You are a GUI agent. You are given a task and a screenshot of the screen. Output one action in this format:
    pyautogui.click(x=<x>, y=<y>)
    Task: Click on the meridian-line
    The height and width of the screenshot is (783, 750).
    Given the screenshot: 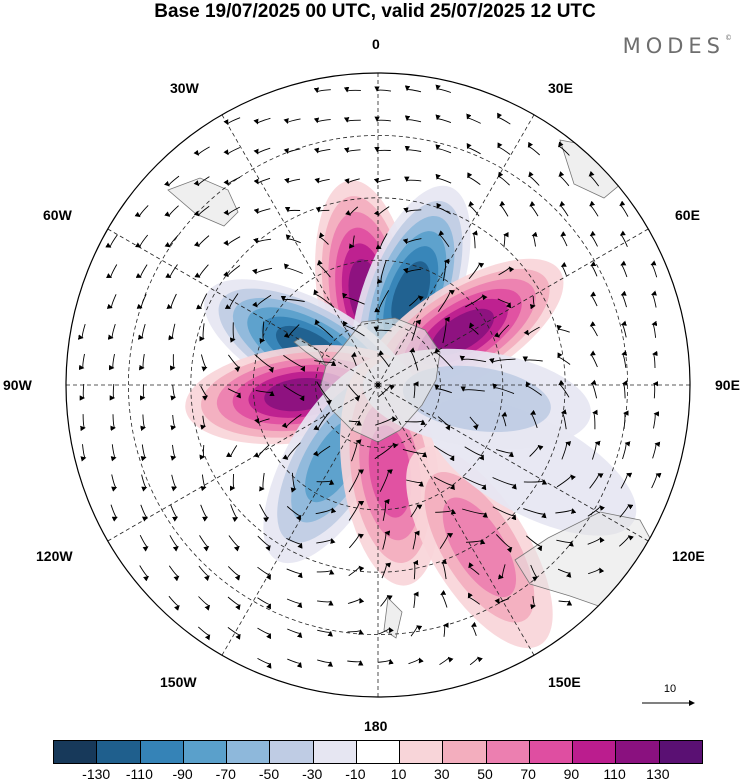 What is the action you would take?
    pyautogui.click(x=456, y=520)
    